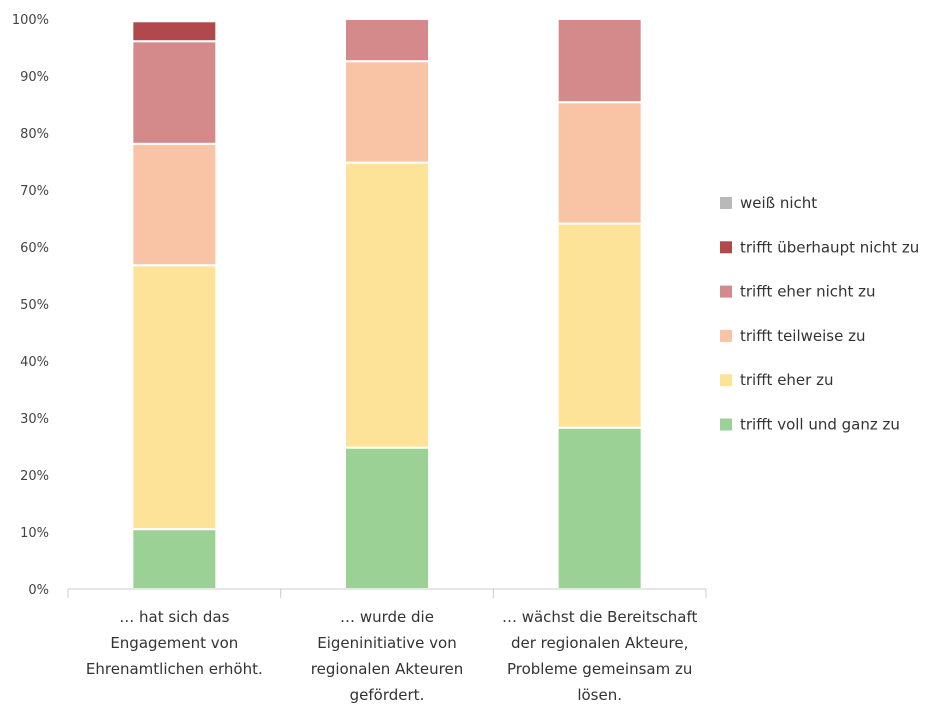  What do you see at coordinates (34, 533) in the screenshot?
I see `y-tick-label: 10%` at bounding box center [34, 533].